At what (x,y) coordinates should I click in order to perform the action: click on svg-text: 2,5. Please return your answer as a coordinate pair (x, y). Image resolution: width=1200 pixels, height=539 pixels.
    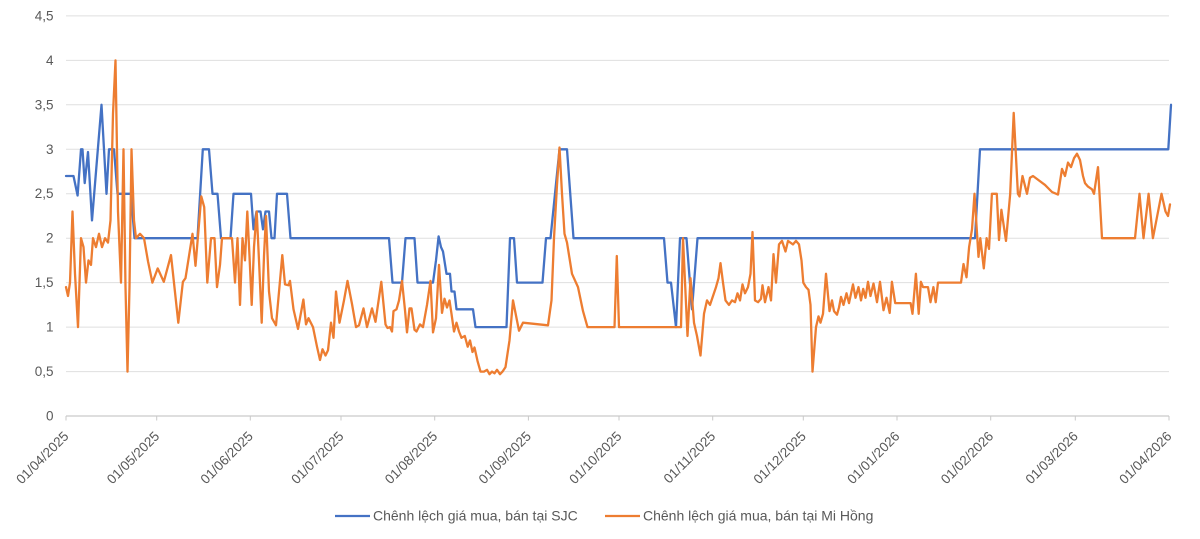
    Looking at the image, I should click on (44, 193).